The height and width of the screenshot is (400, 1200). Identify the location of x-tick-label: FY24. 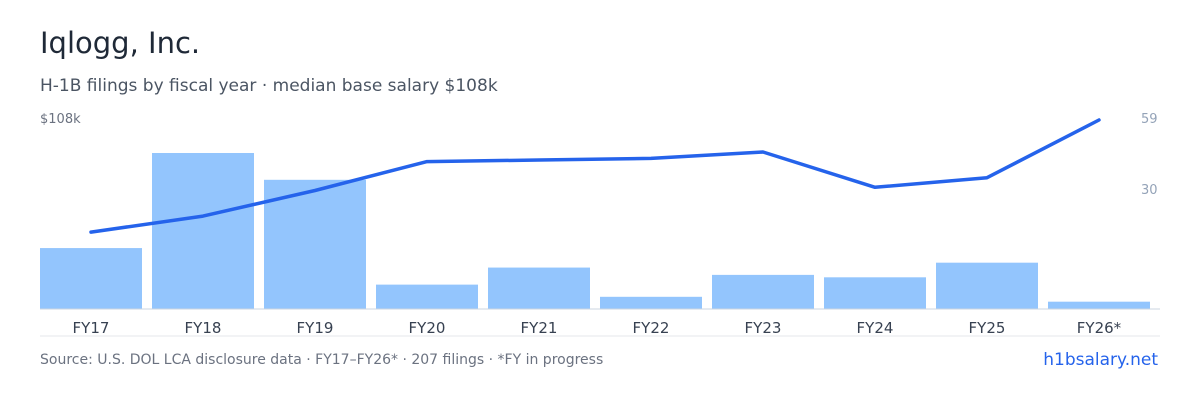
(875, 328).